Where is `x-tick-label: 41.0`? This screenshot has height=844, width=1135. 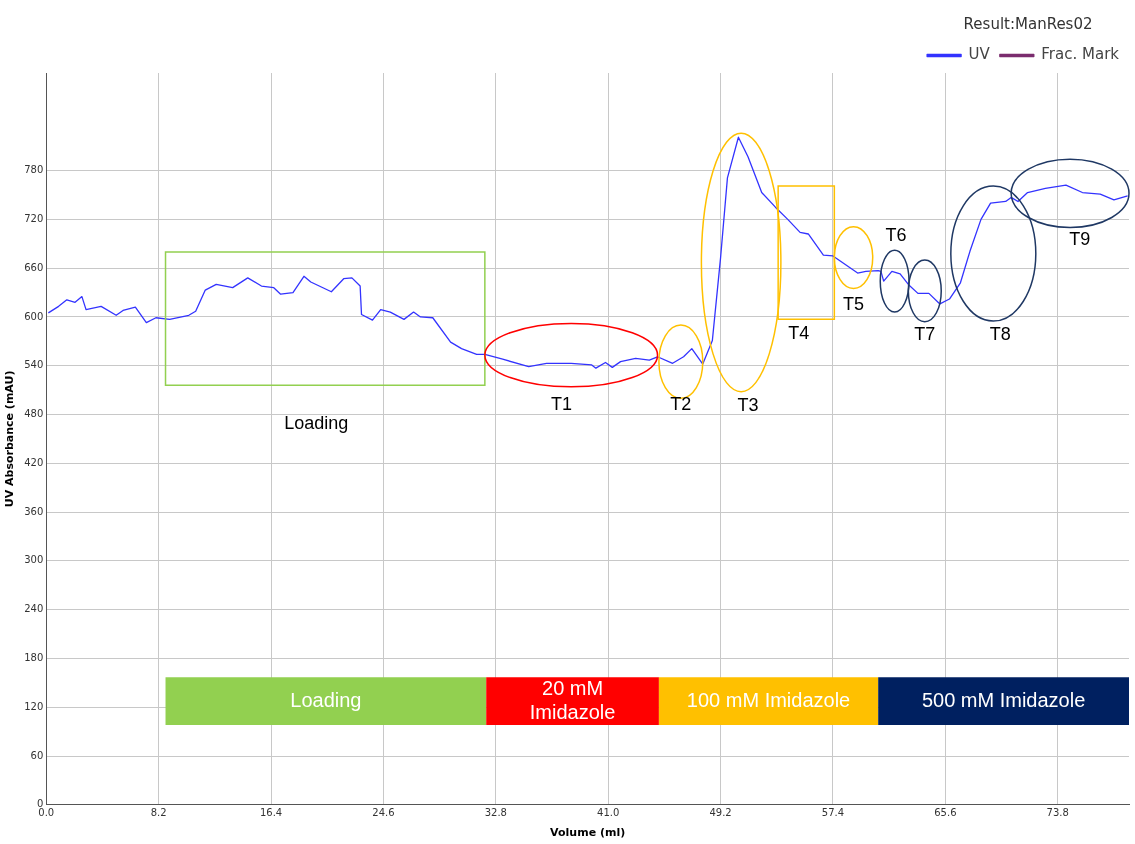 x-tick-label: 41.0 is located at coordinates (608, 813).